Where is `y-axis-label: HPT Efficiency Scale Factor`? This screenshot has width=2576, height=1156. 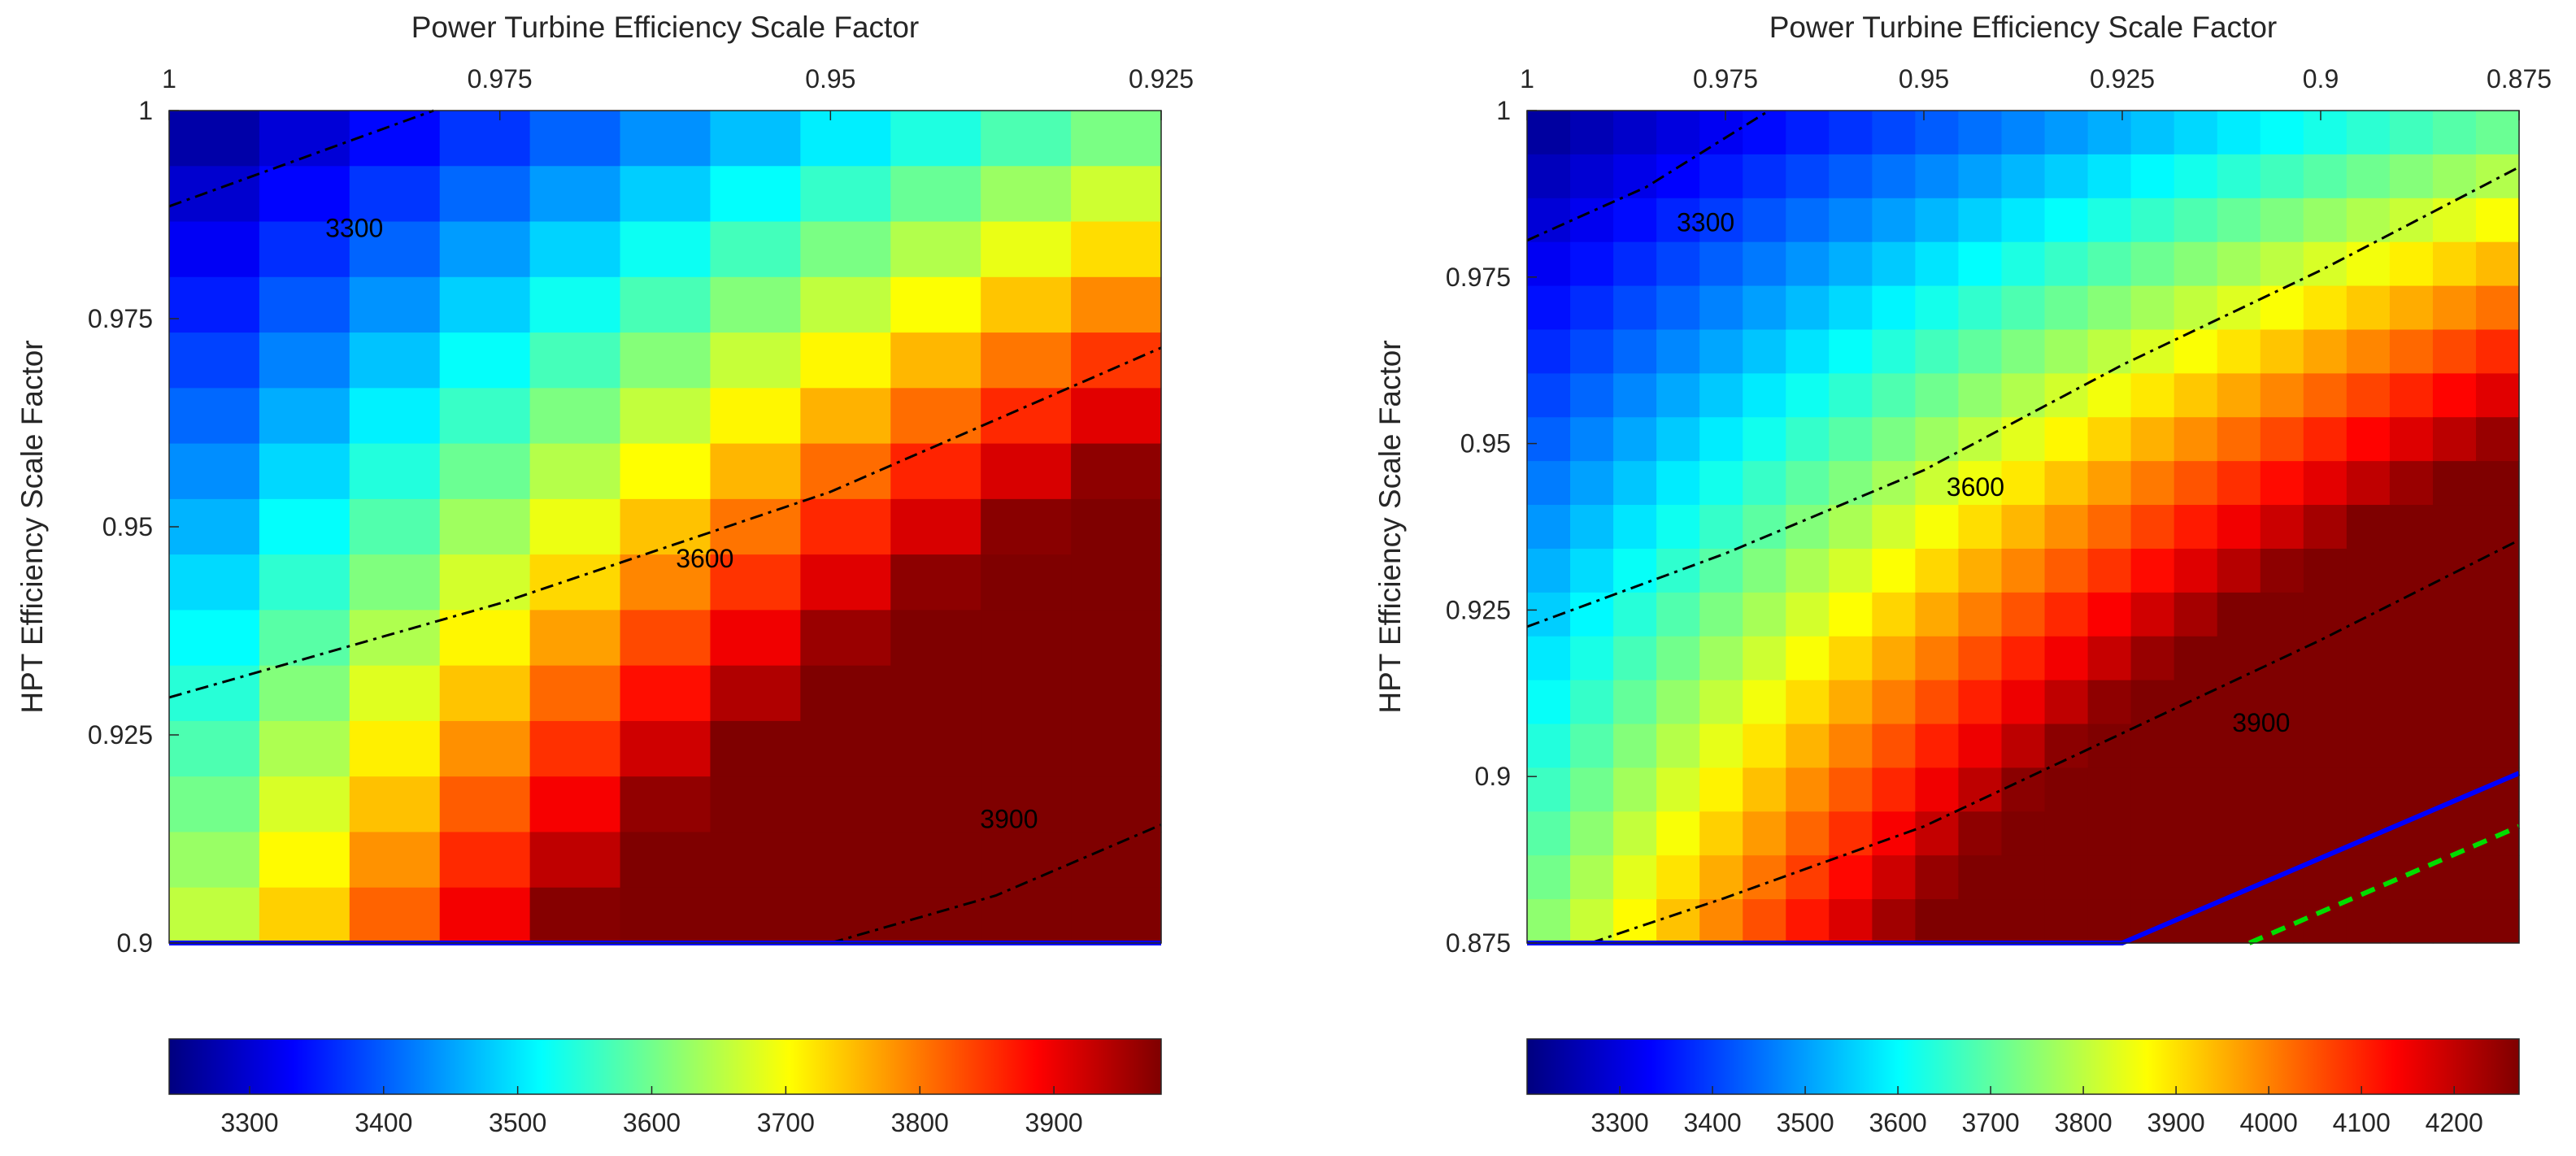 y-axis-label: HPT Efficiency Scale Factor is located at coordinates (32, 526).